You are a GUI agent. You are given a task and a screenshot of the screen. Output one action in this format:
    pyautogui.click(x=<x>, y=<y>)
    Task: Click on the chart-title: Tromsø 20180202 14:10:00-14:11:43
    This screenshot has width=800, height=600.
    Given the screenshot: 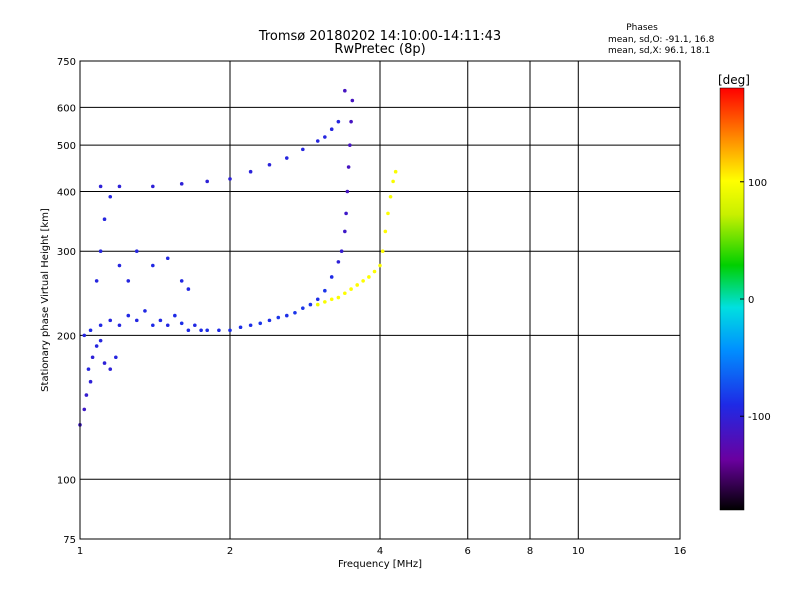 What is the action you would take?
    pyautogui.click(x=379, y=36)
    